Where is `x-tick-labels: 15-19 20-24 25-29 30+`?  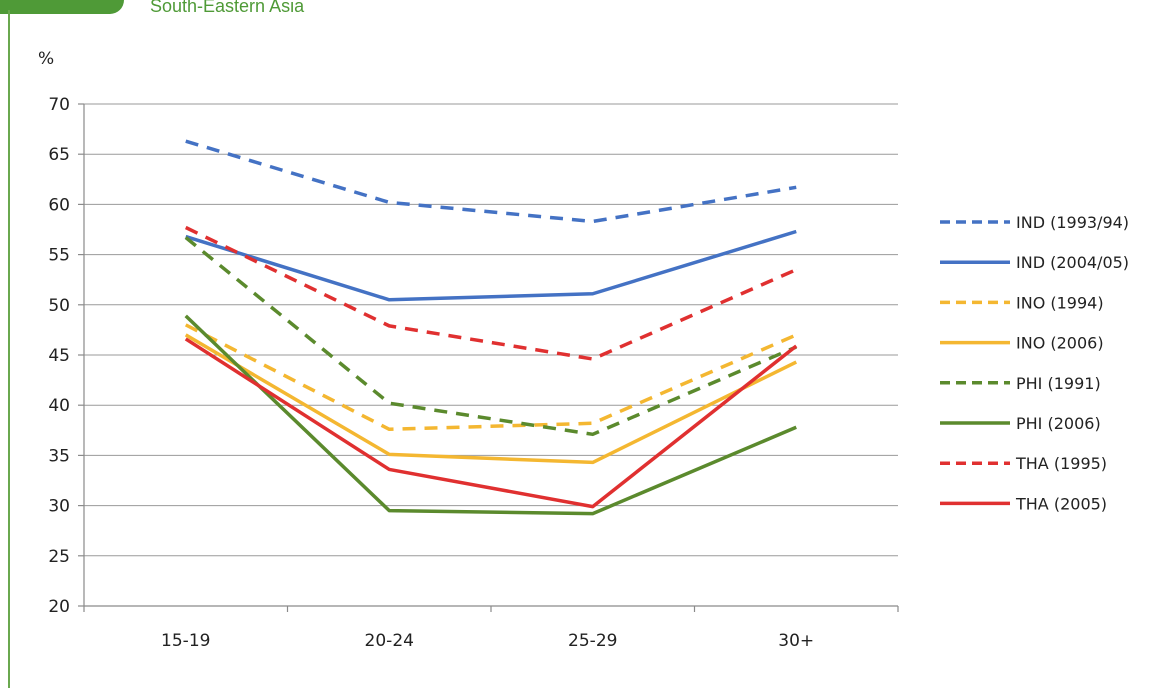
x-tick-labels: 15-19 20-24 25-29 30+ is located at coordinates (487, 641).